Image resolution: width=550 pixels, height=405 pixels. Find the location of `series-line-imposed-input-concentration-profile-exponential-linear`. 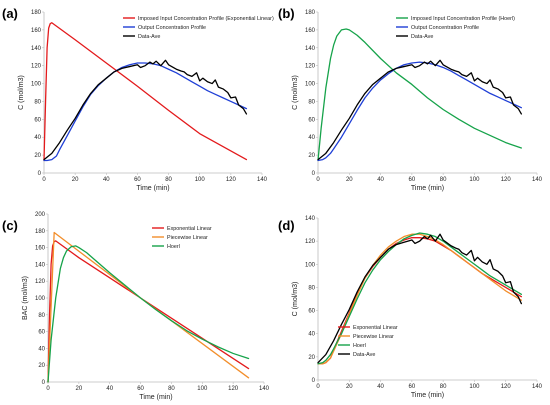

series-line-imposed-input-concentration-profile-exponential-linear is located at coordinates (145, 92).